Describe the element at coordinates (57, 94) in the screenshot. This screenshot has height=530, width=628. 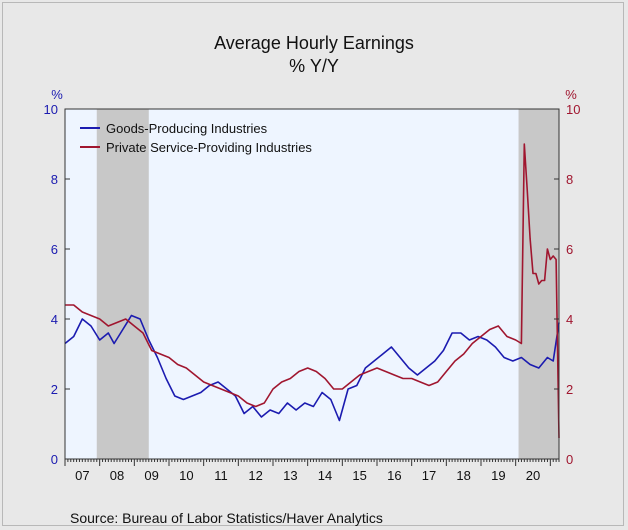
I see `left-axis-unit-label: %` at that location.